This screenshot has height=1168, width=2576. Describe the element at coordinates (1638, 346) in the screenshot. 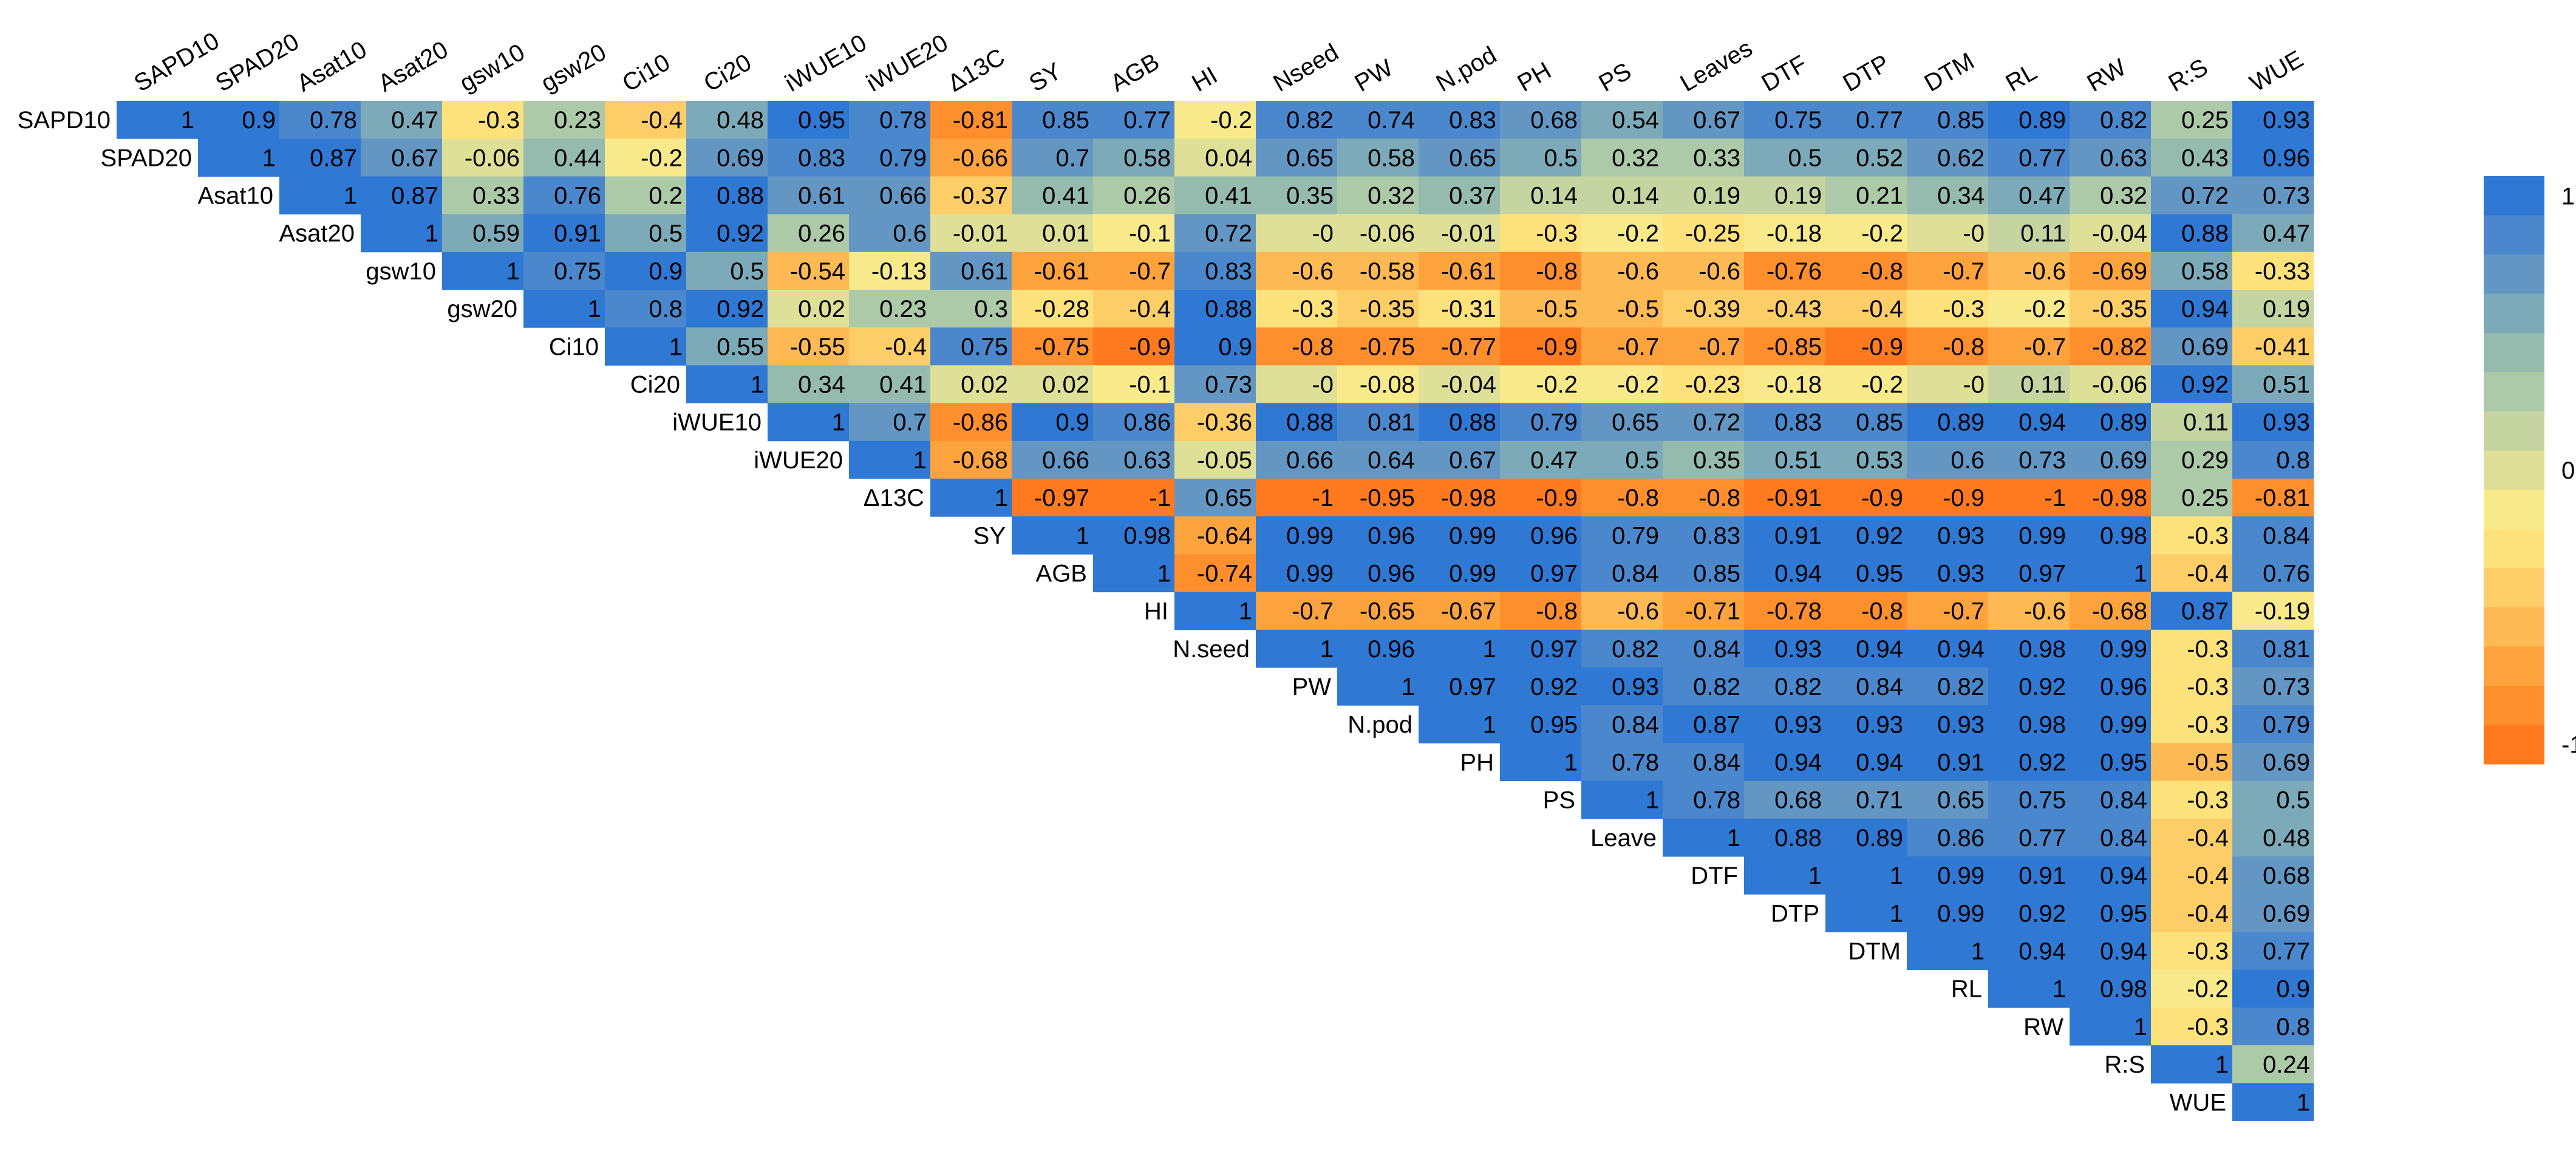

I see `cell-value: -0.7` at that location.